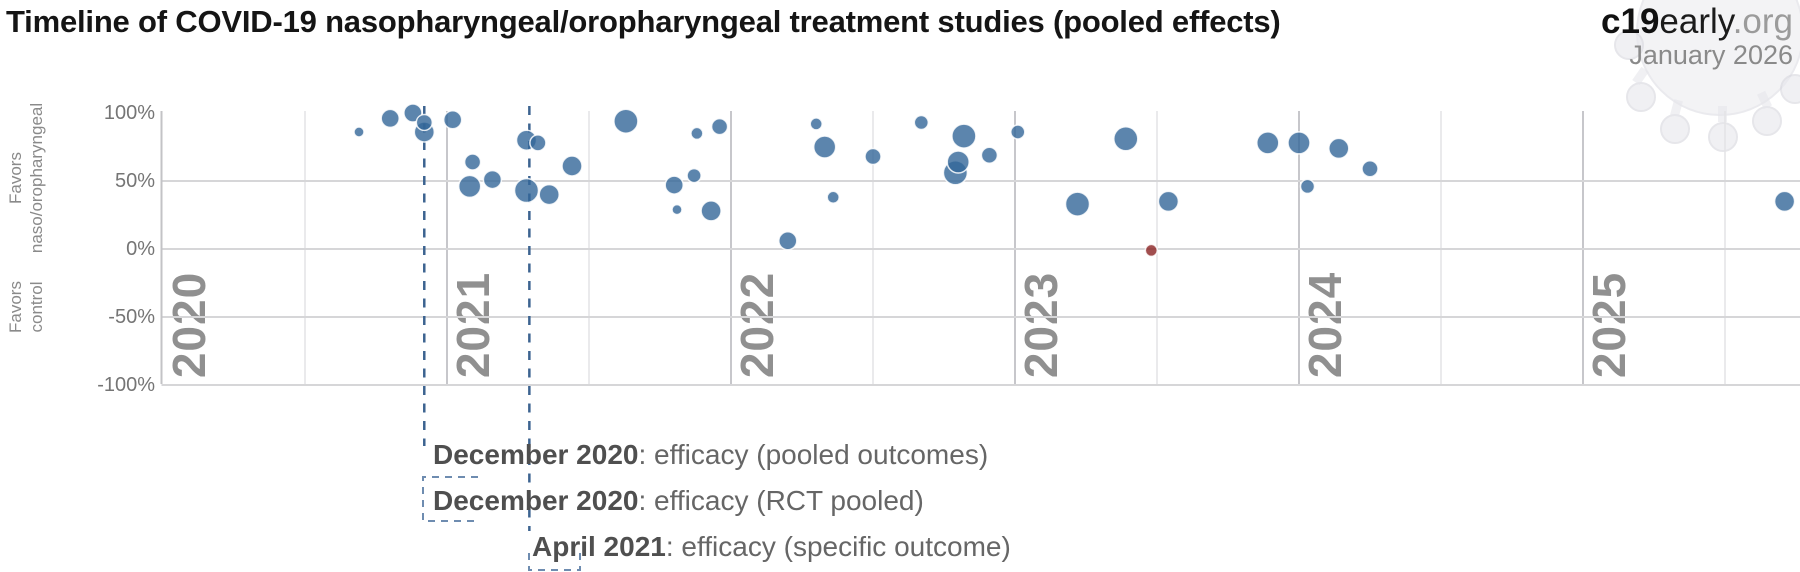  What do you see at coordinates (1151, 250) in the screenshot?
I see `data-point-negative` at bounding box center [1151, 250].